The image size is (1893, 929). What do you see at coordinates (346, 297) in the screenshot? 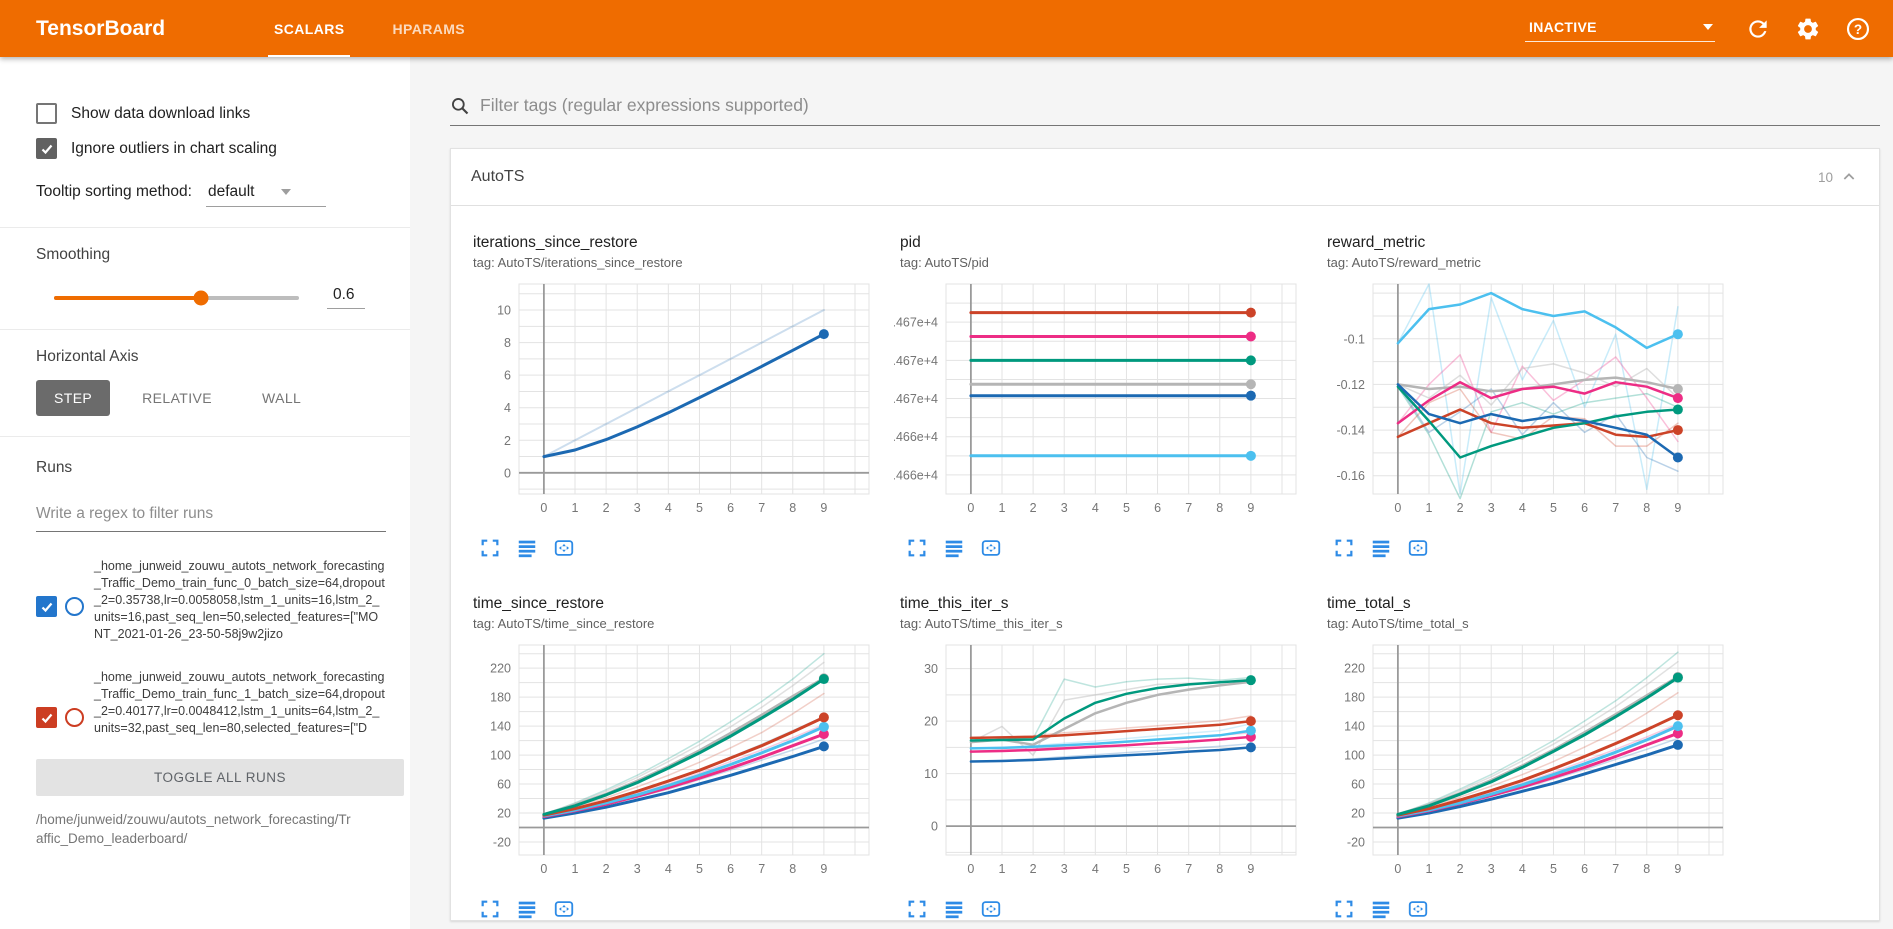
I see `smoothing-value: 0.6` at bounding box center [346, 297].